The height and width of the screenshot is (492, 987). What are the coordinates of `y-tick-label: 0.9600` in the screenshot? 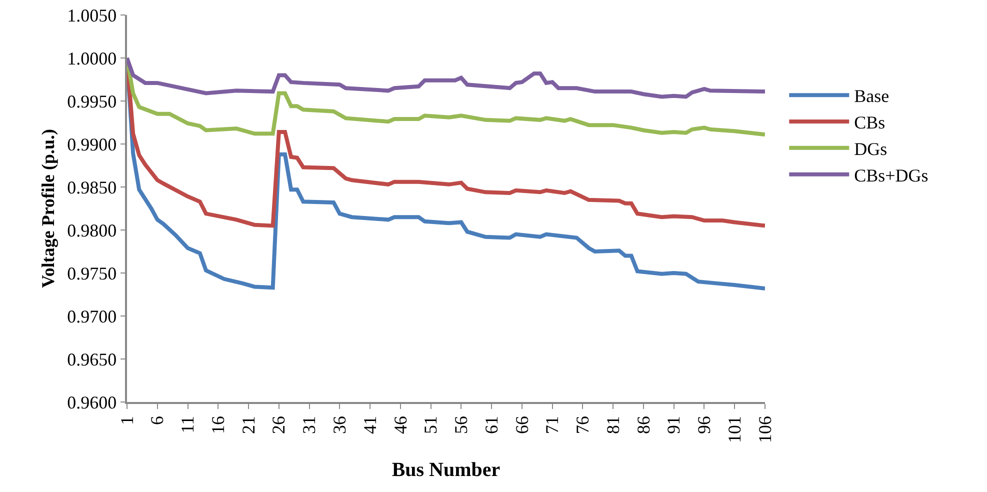 It's located at (92, 402).